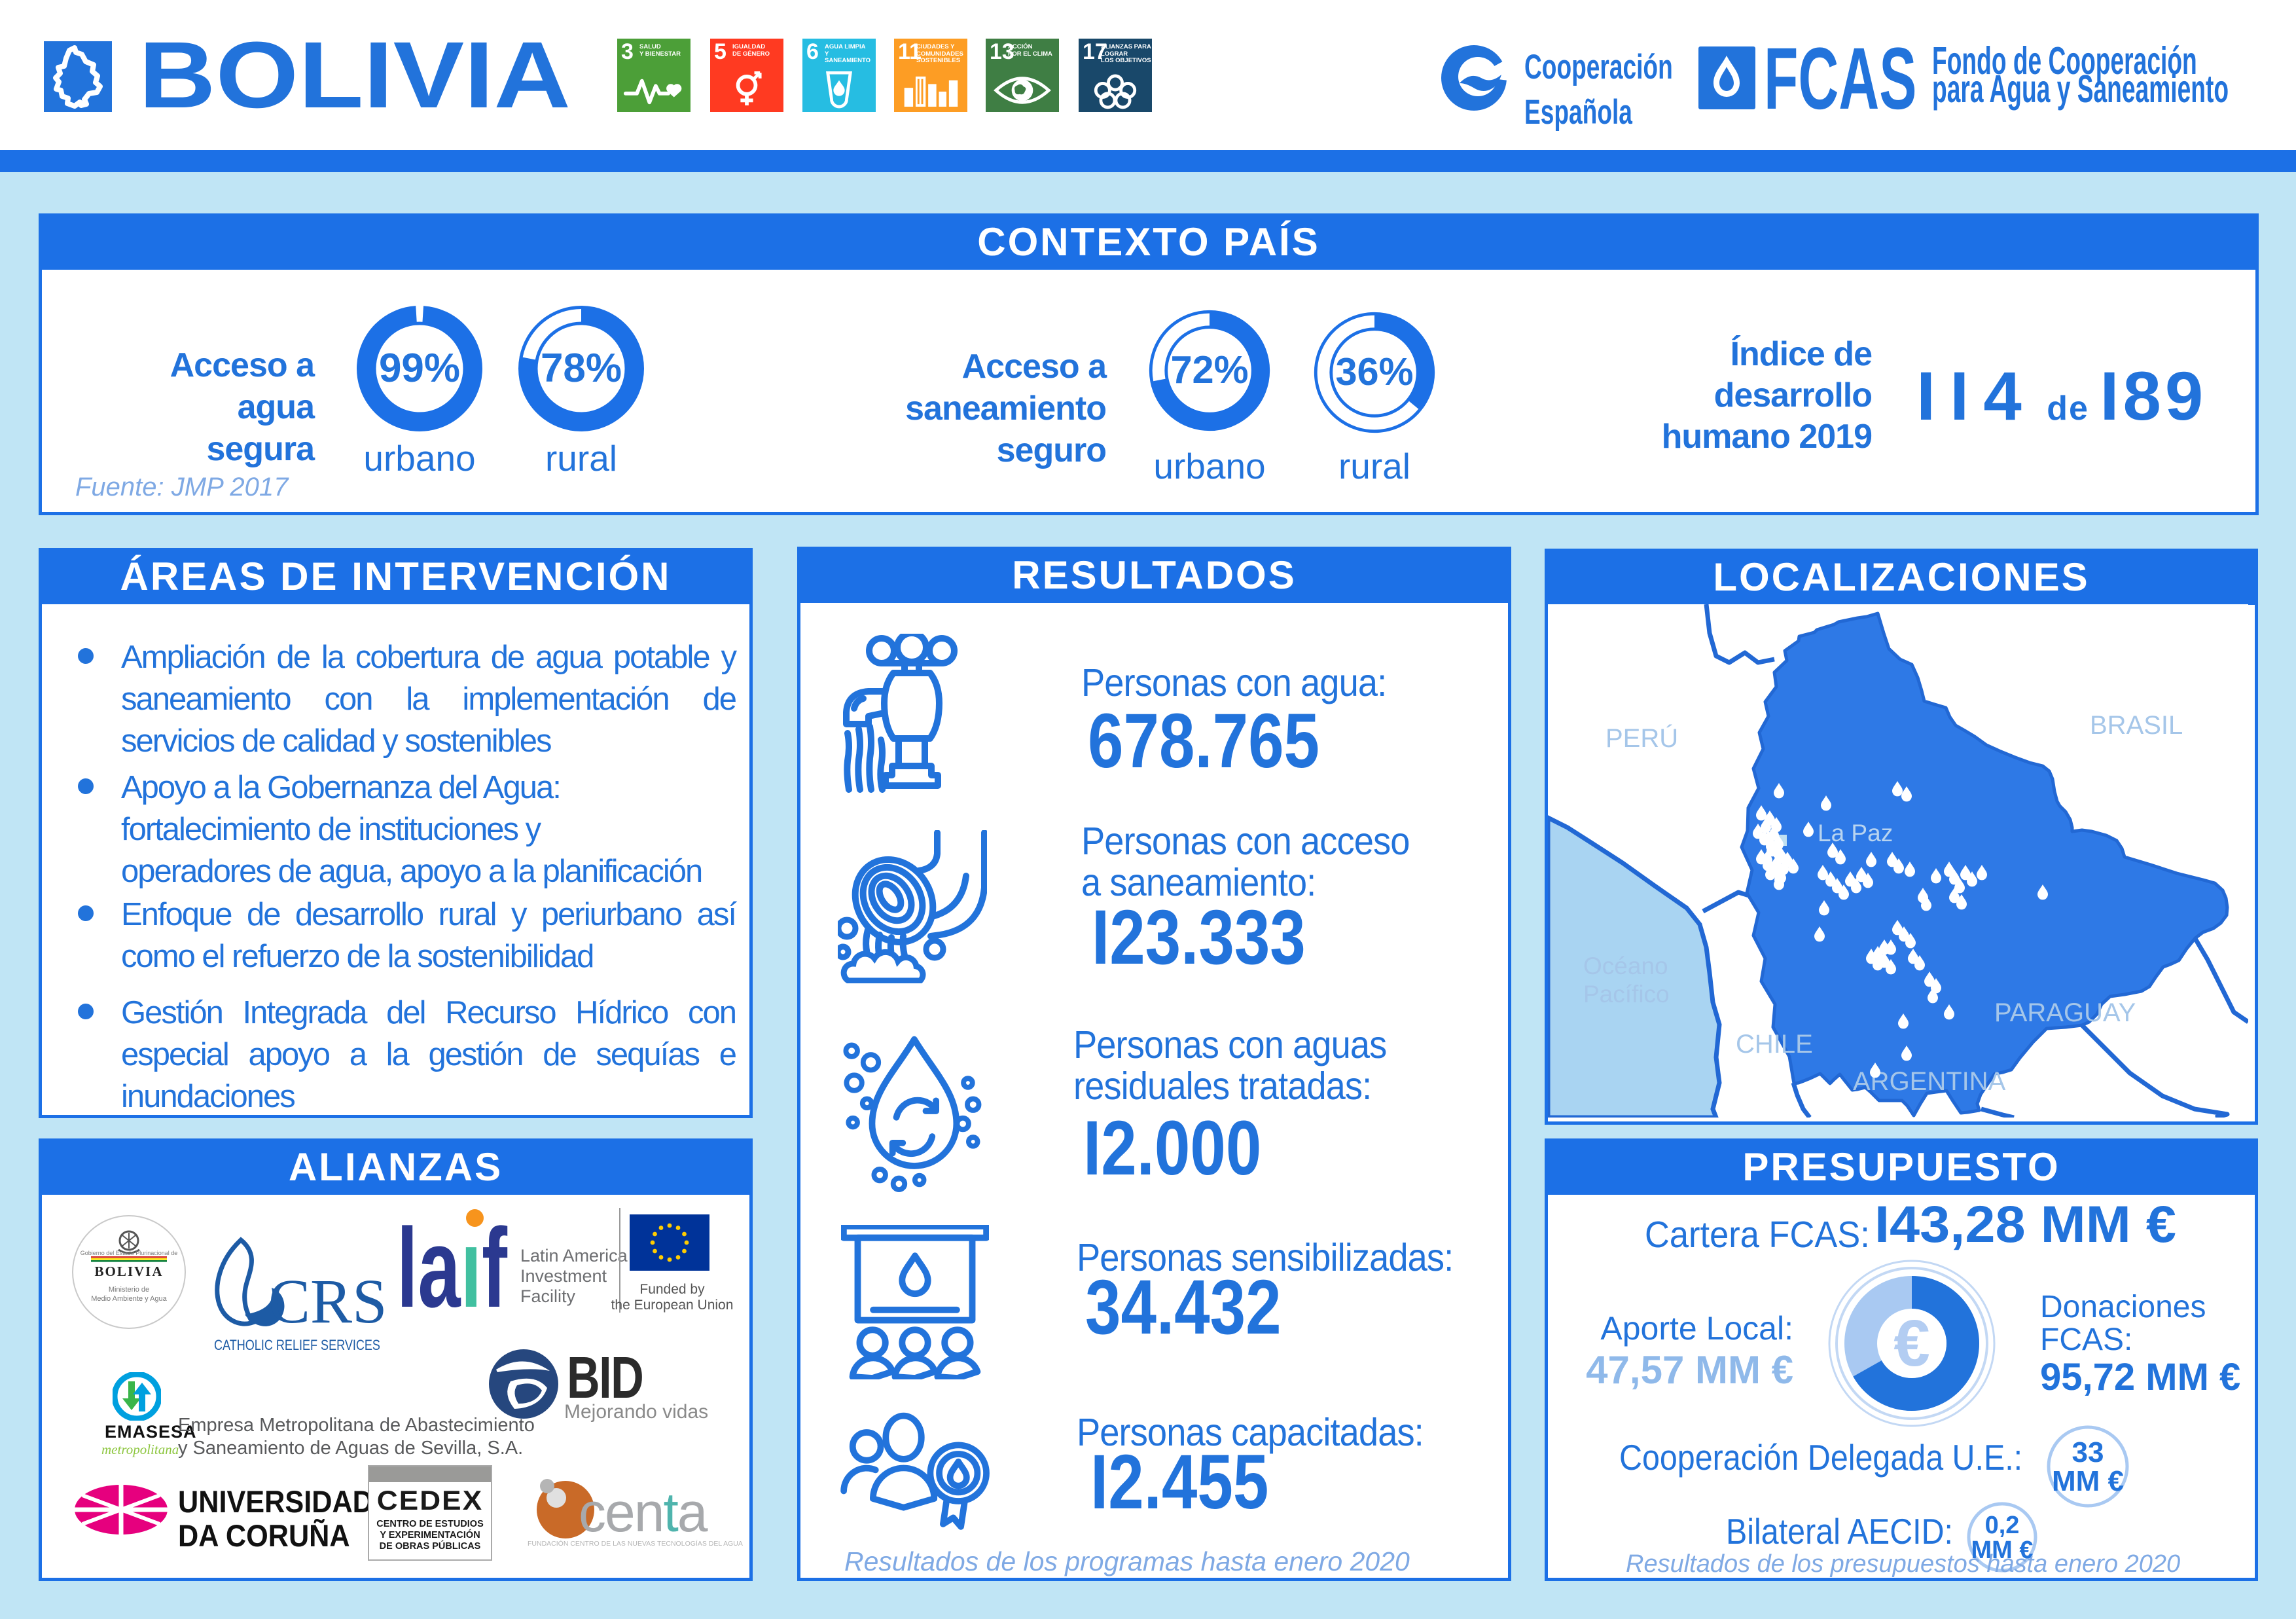  Describe the element at coordinates (129, 1299) in the screenshot. I see `svg-text: Medio Ambiente y Agua` at that location.